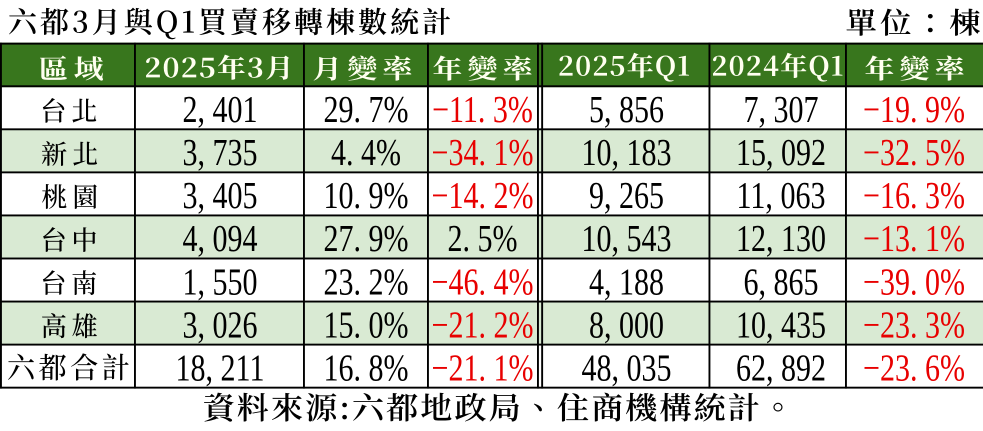 This screenshot has width=983, height=431. I want to click on svg-text: −14. 2%, so click(483, 196).